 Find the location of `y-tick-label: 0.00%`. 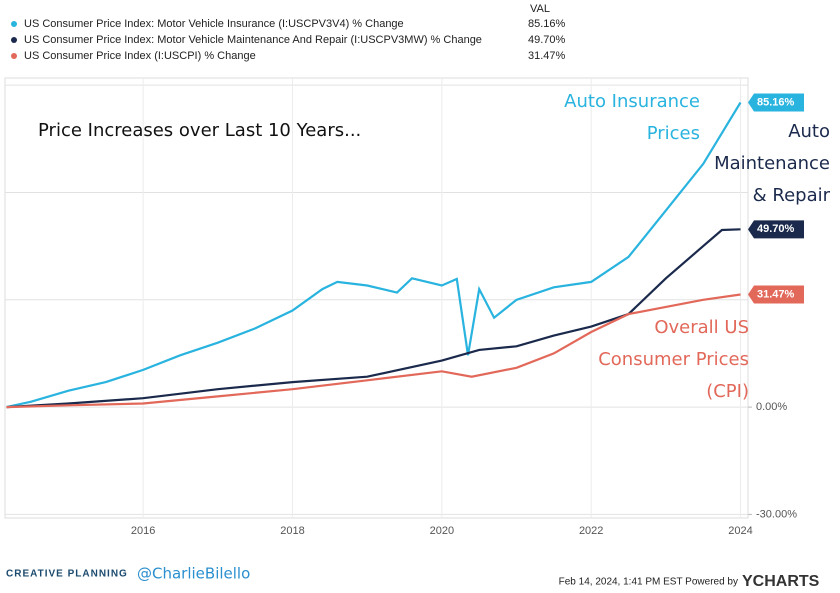

y-tick-label: 0.00% is located at coordinates (771, 407).